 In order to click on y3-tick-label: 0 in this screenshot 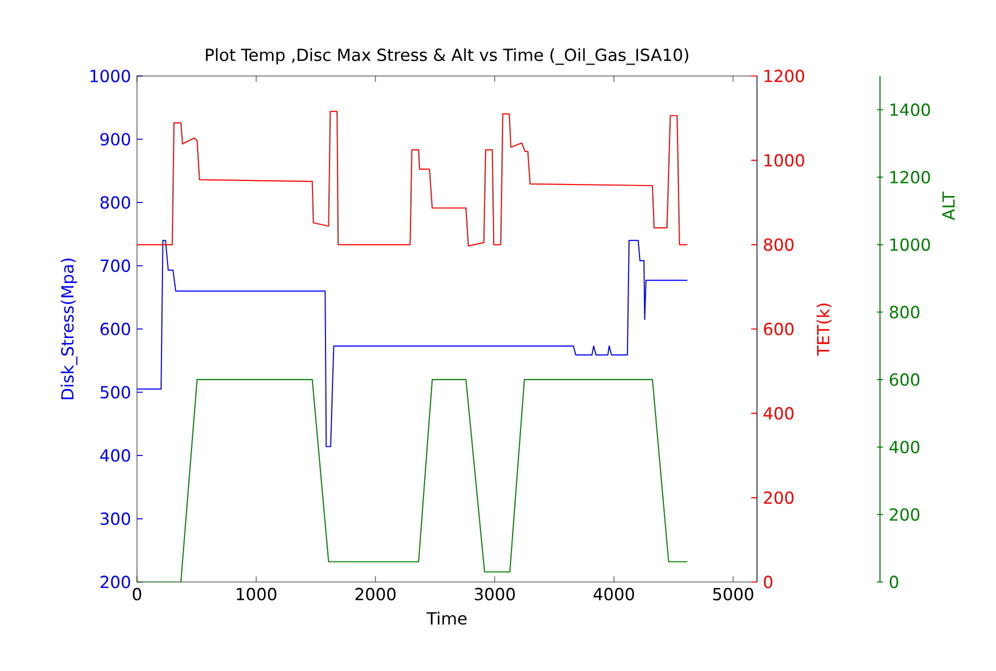, I will do `click(894, 582)`.